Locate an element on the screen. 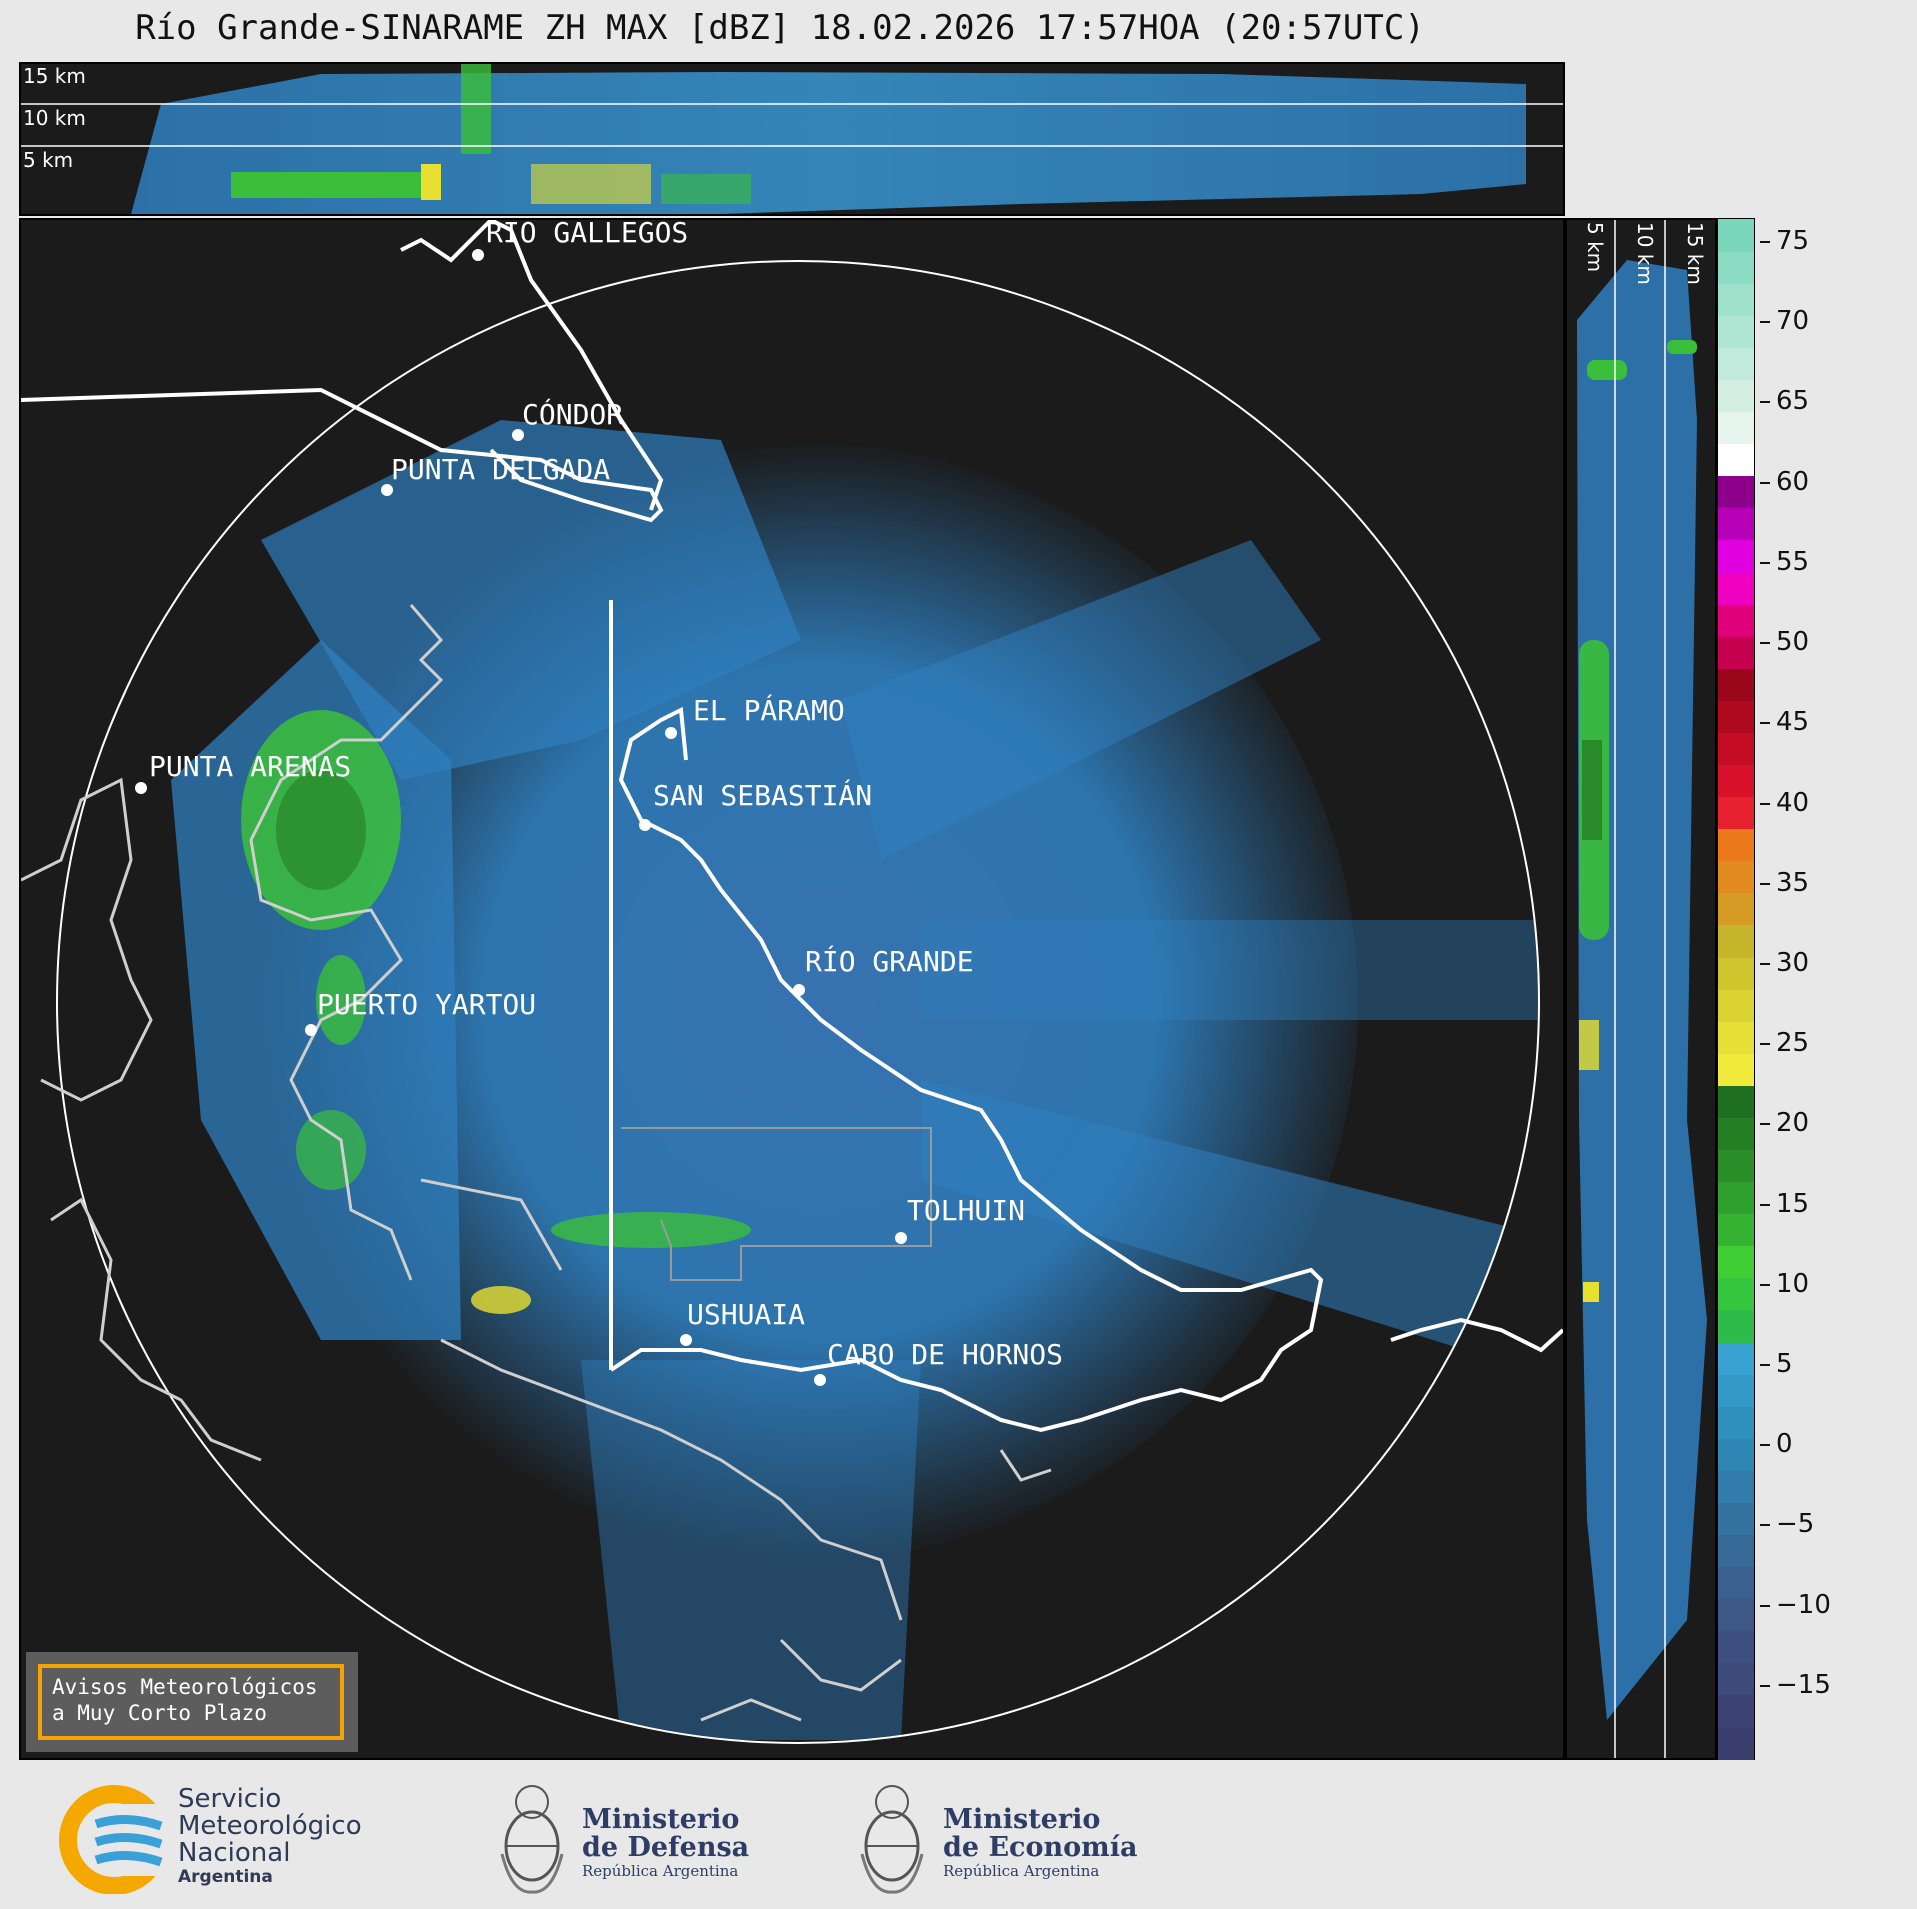 The width and height of the screenshot is (1917, 1909). city-label-condor: CÓNDOR is located at coordinates (572, 414).